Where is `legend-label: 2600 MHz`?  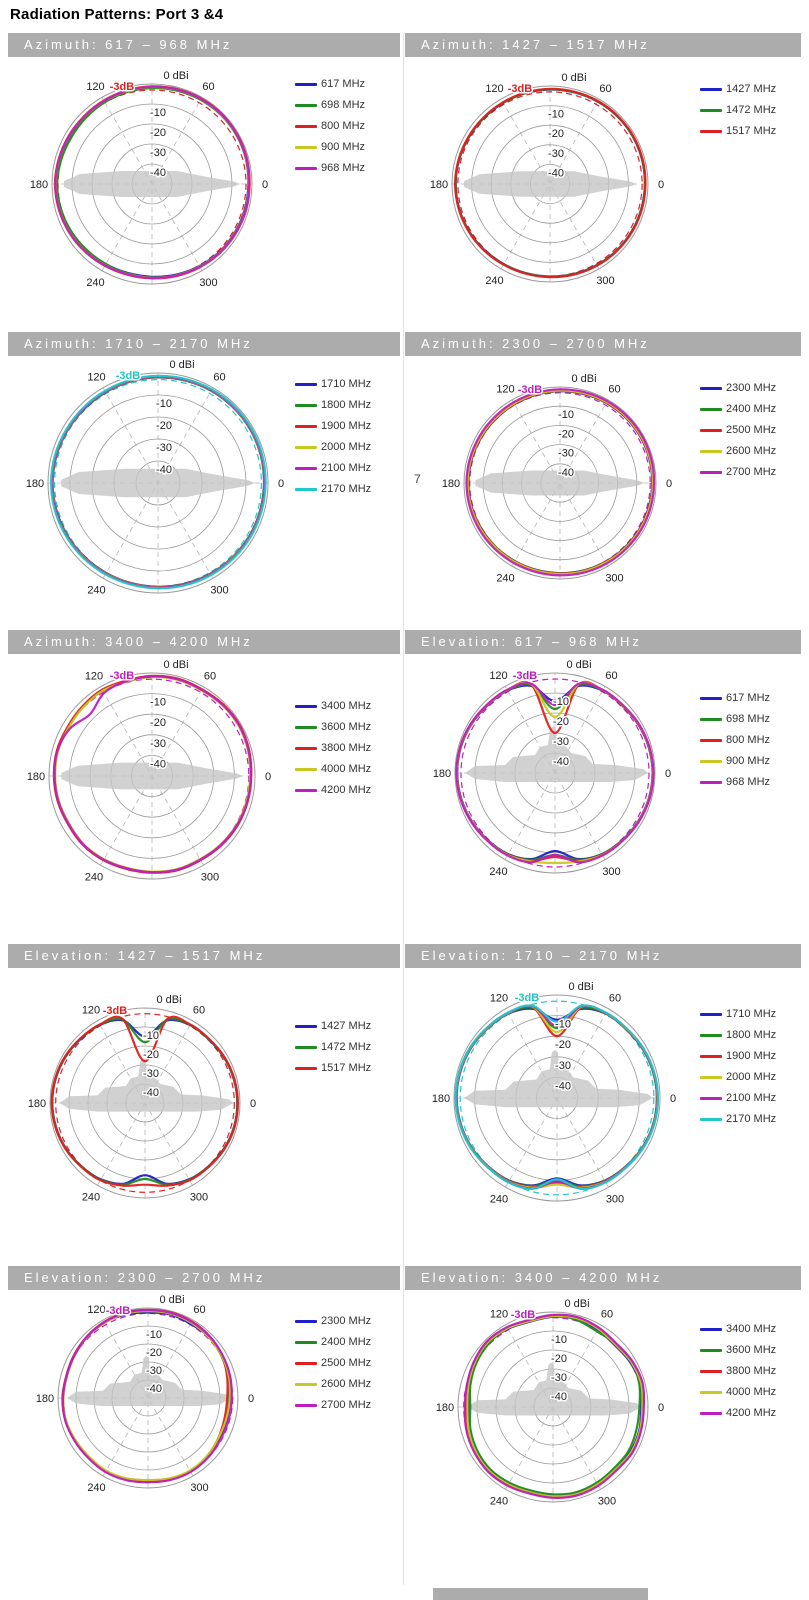 legend-label: 2600 MHz is located at coordinates (346, 1384).